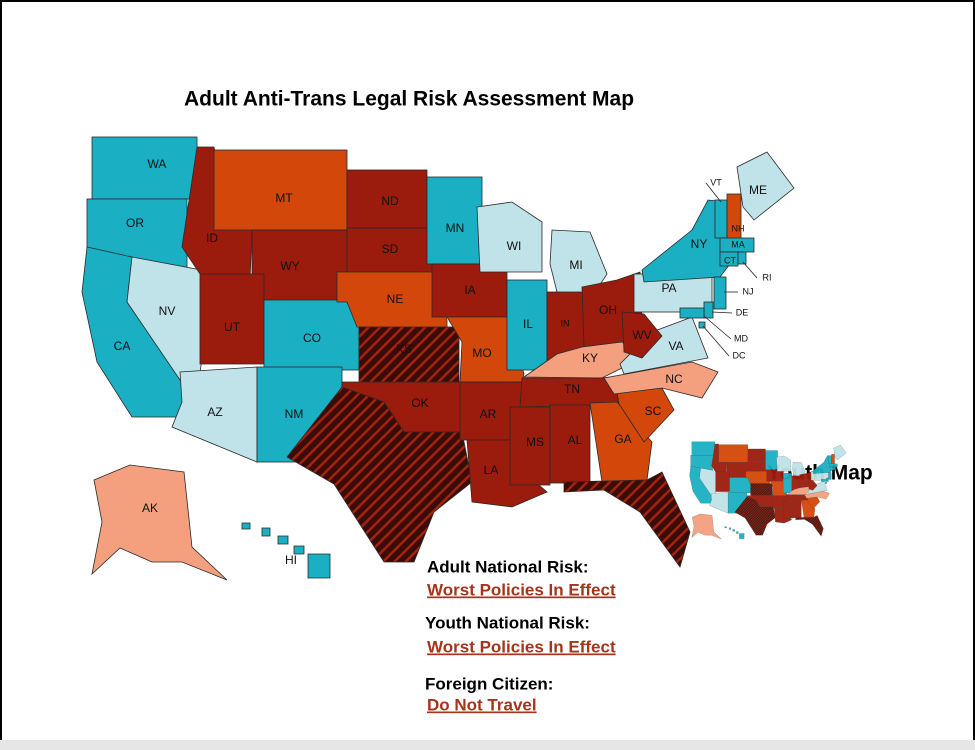 This screenshot has width=975, height=750. What do you see at coordinates (481, 353) in the screenshot?
I see `state-label: MO` at bounding box center [481, 353].